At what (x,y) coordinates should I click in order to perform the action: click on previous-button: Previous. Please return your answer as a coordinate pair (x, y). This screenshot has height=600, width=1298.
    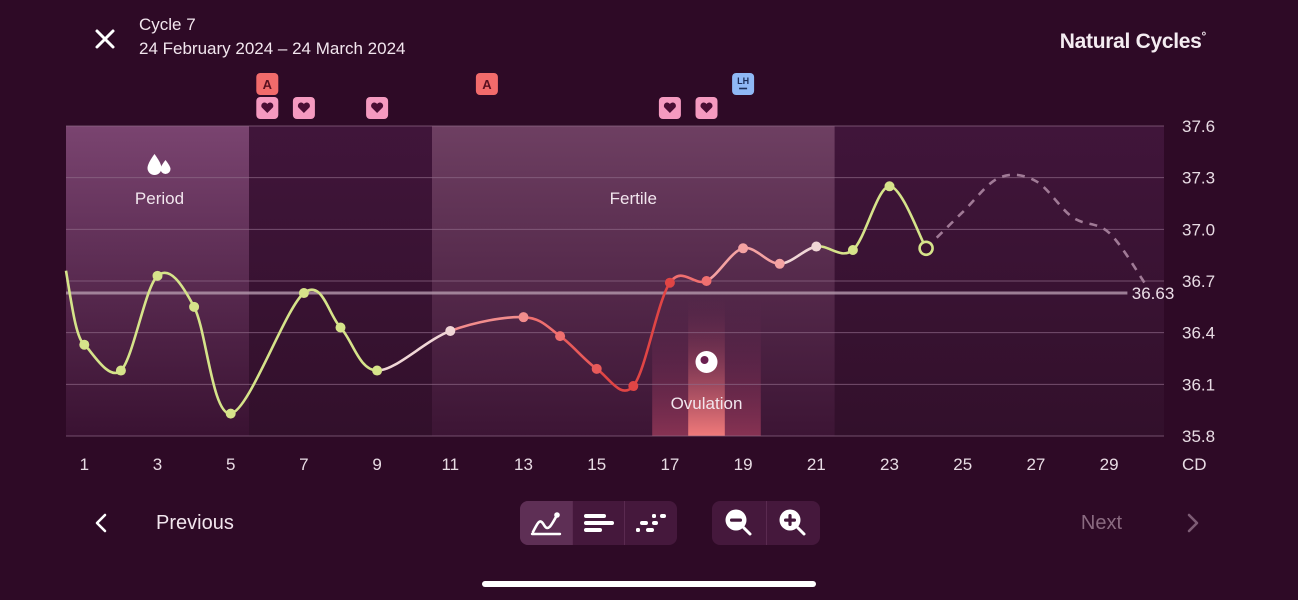
    Looking at the image, I should click on (162, 523).